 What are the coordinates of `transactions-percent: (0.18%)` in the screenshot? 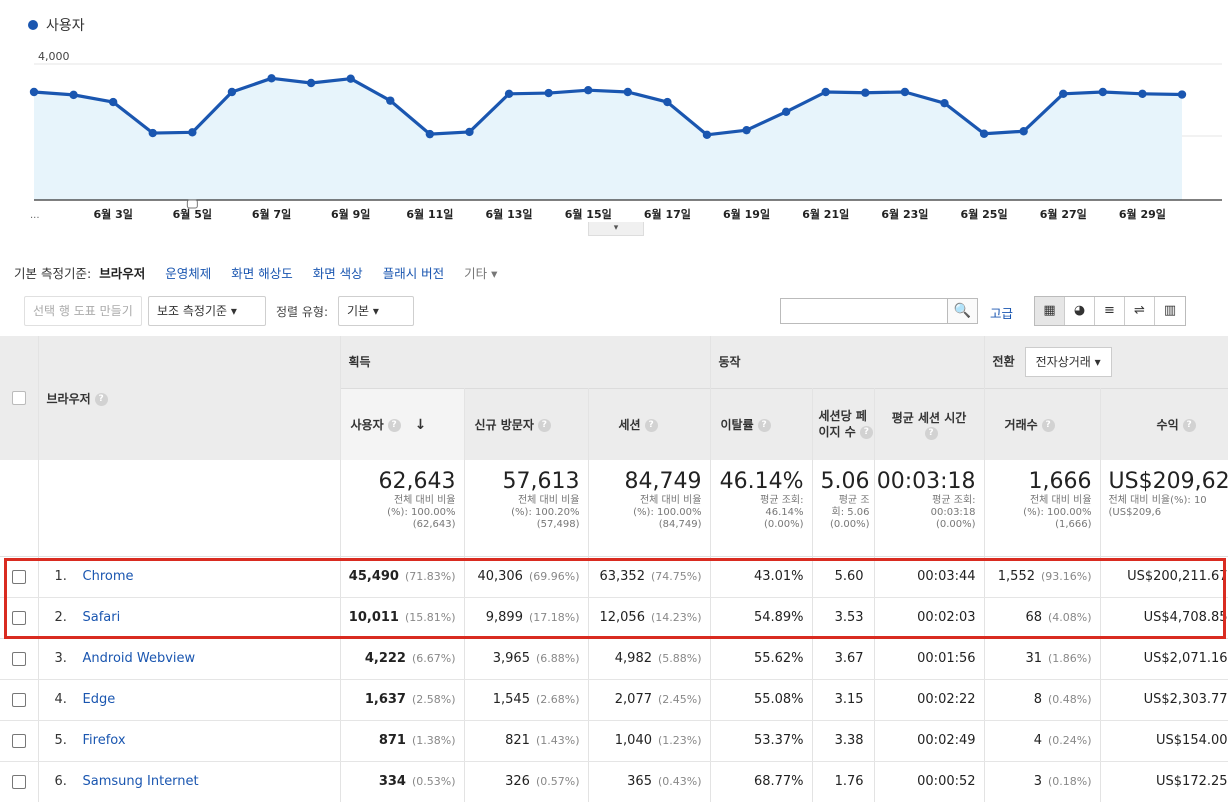 It's located at (1070, 781).